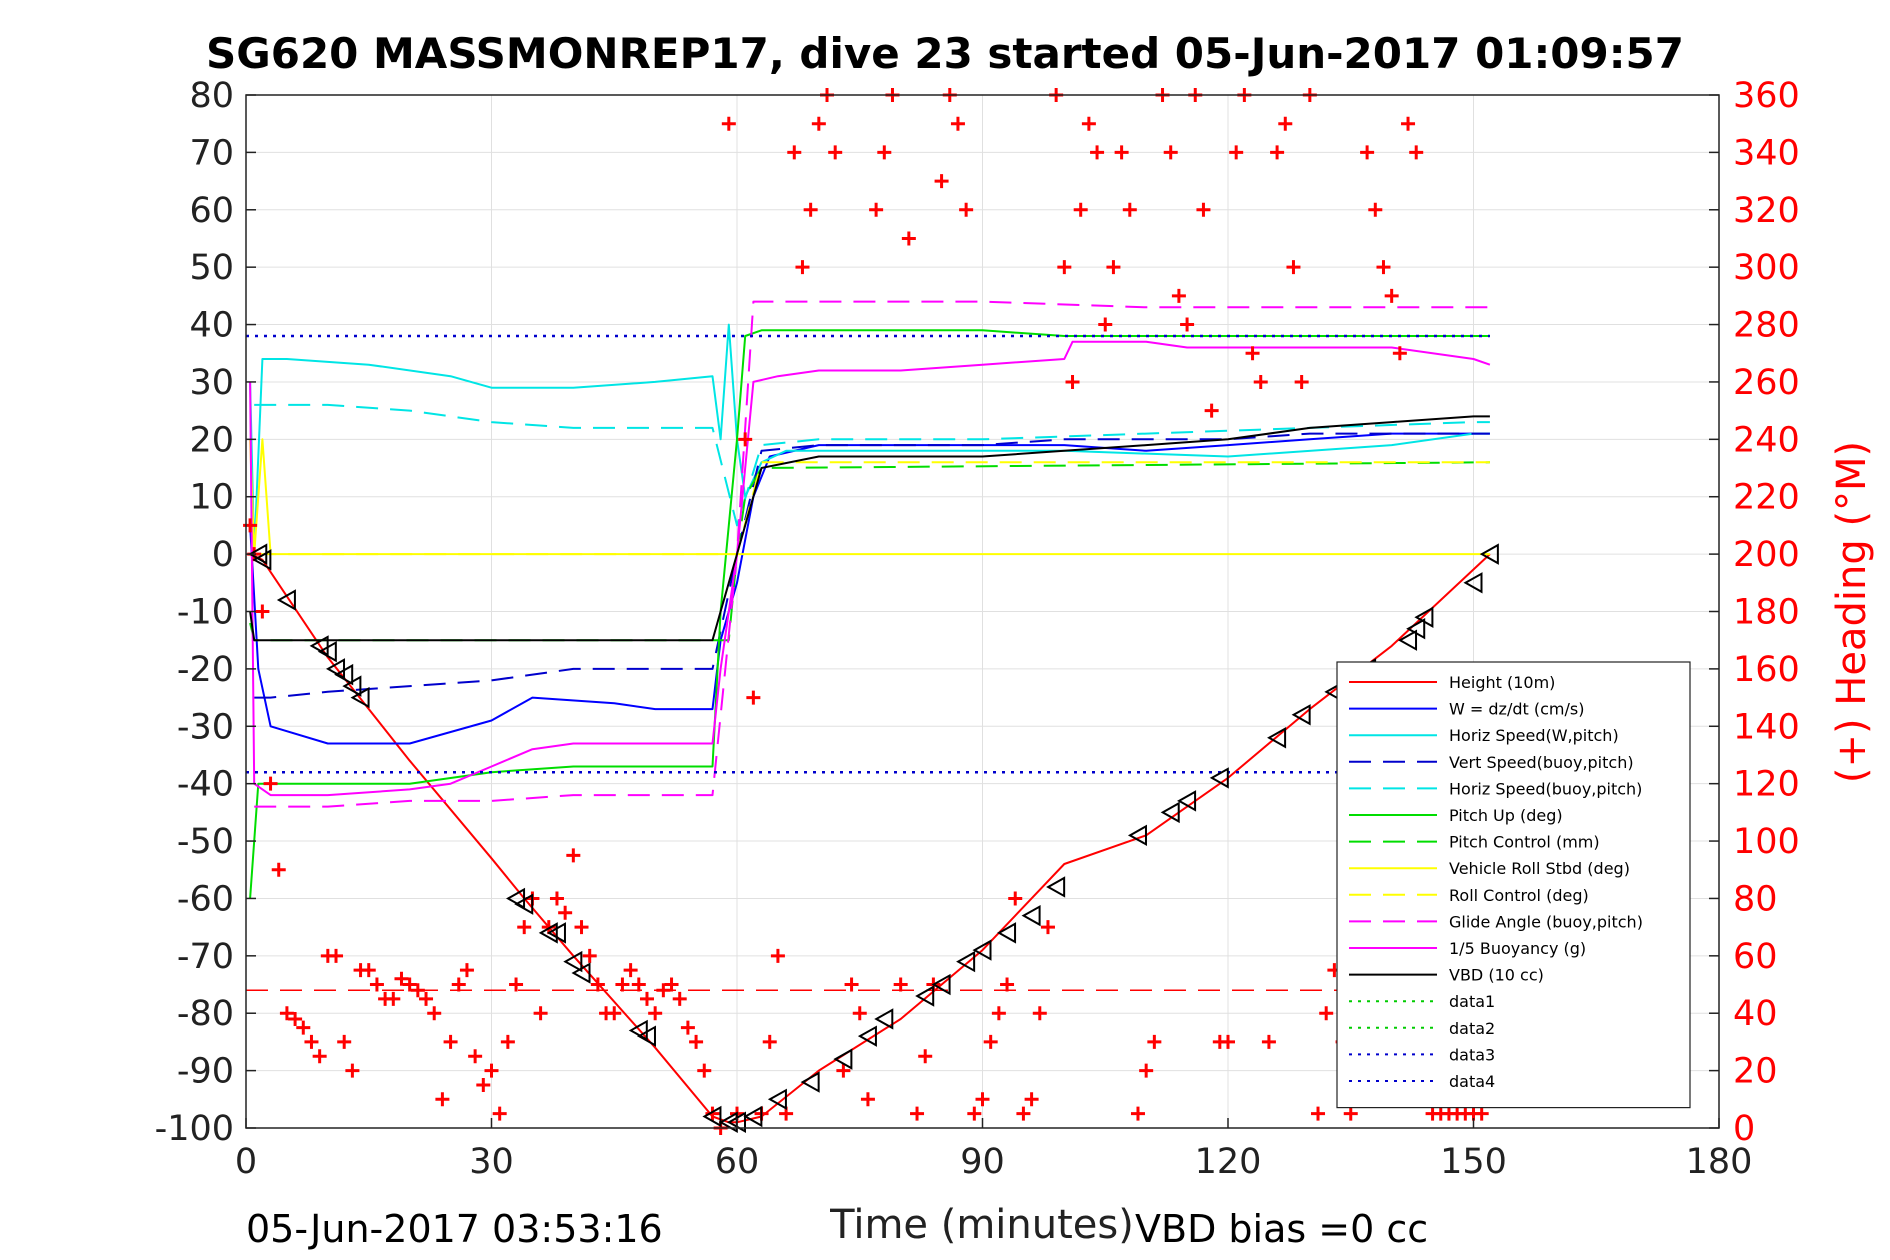 The height and width of the screenshot is (1260, 1890). I want to click on legend-label: W = dz/dt (cm/s), so click(1516, 709).